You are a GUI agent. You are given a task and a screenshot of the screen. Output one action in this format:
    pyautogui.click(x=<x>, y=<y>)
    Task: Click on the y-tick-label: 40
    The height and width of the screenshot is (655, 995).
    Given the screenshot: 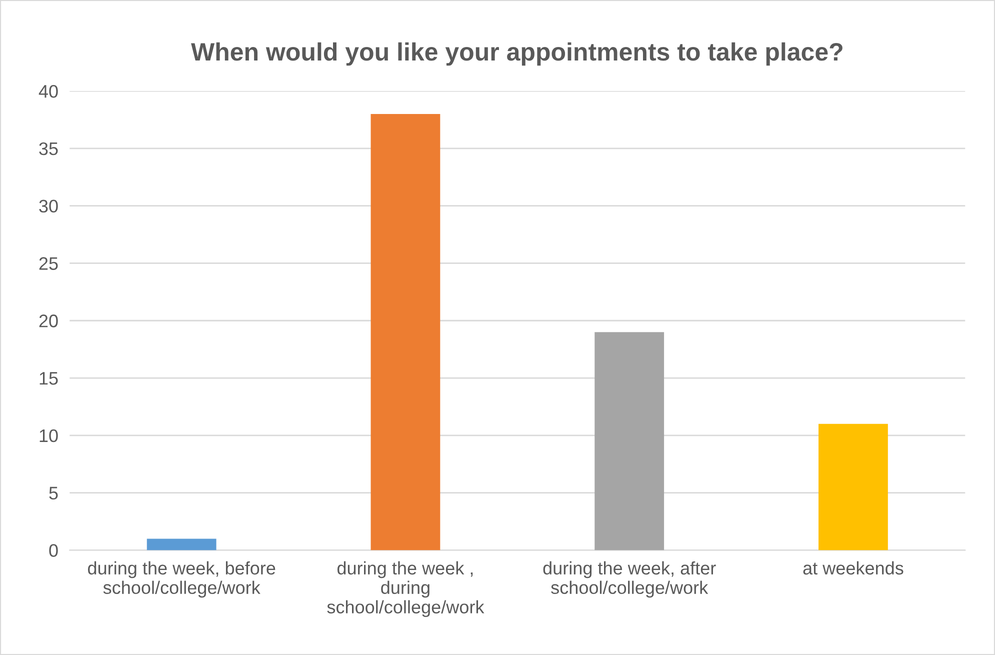 What is the action you would take?
    pyautogui.click(x=48, y=91)
    